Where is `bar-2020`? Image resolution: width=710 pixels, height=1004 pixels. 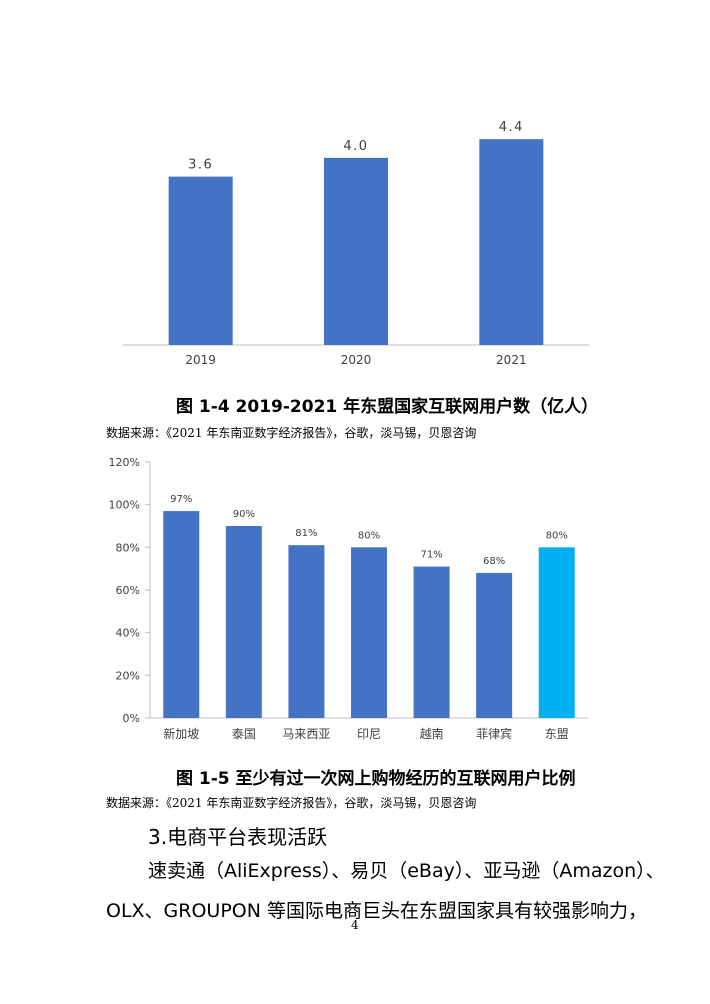 bar-2020 is located at coordinates (356, 251).